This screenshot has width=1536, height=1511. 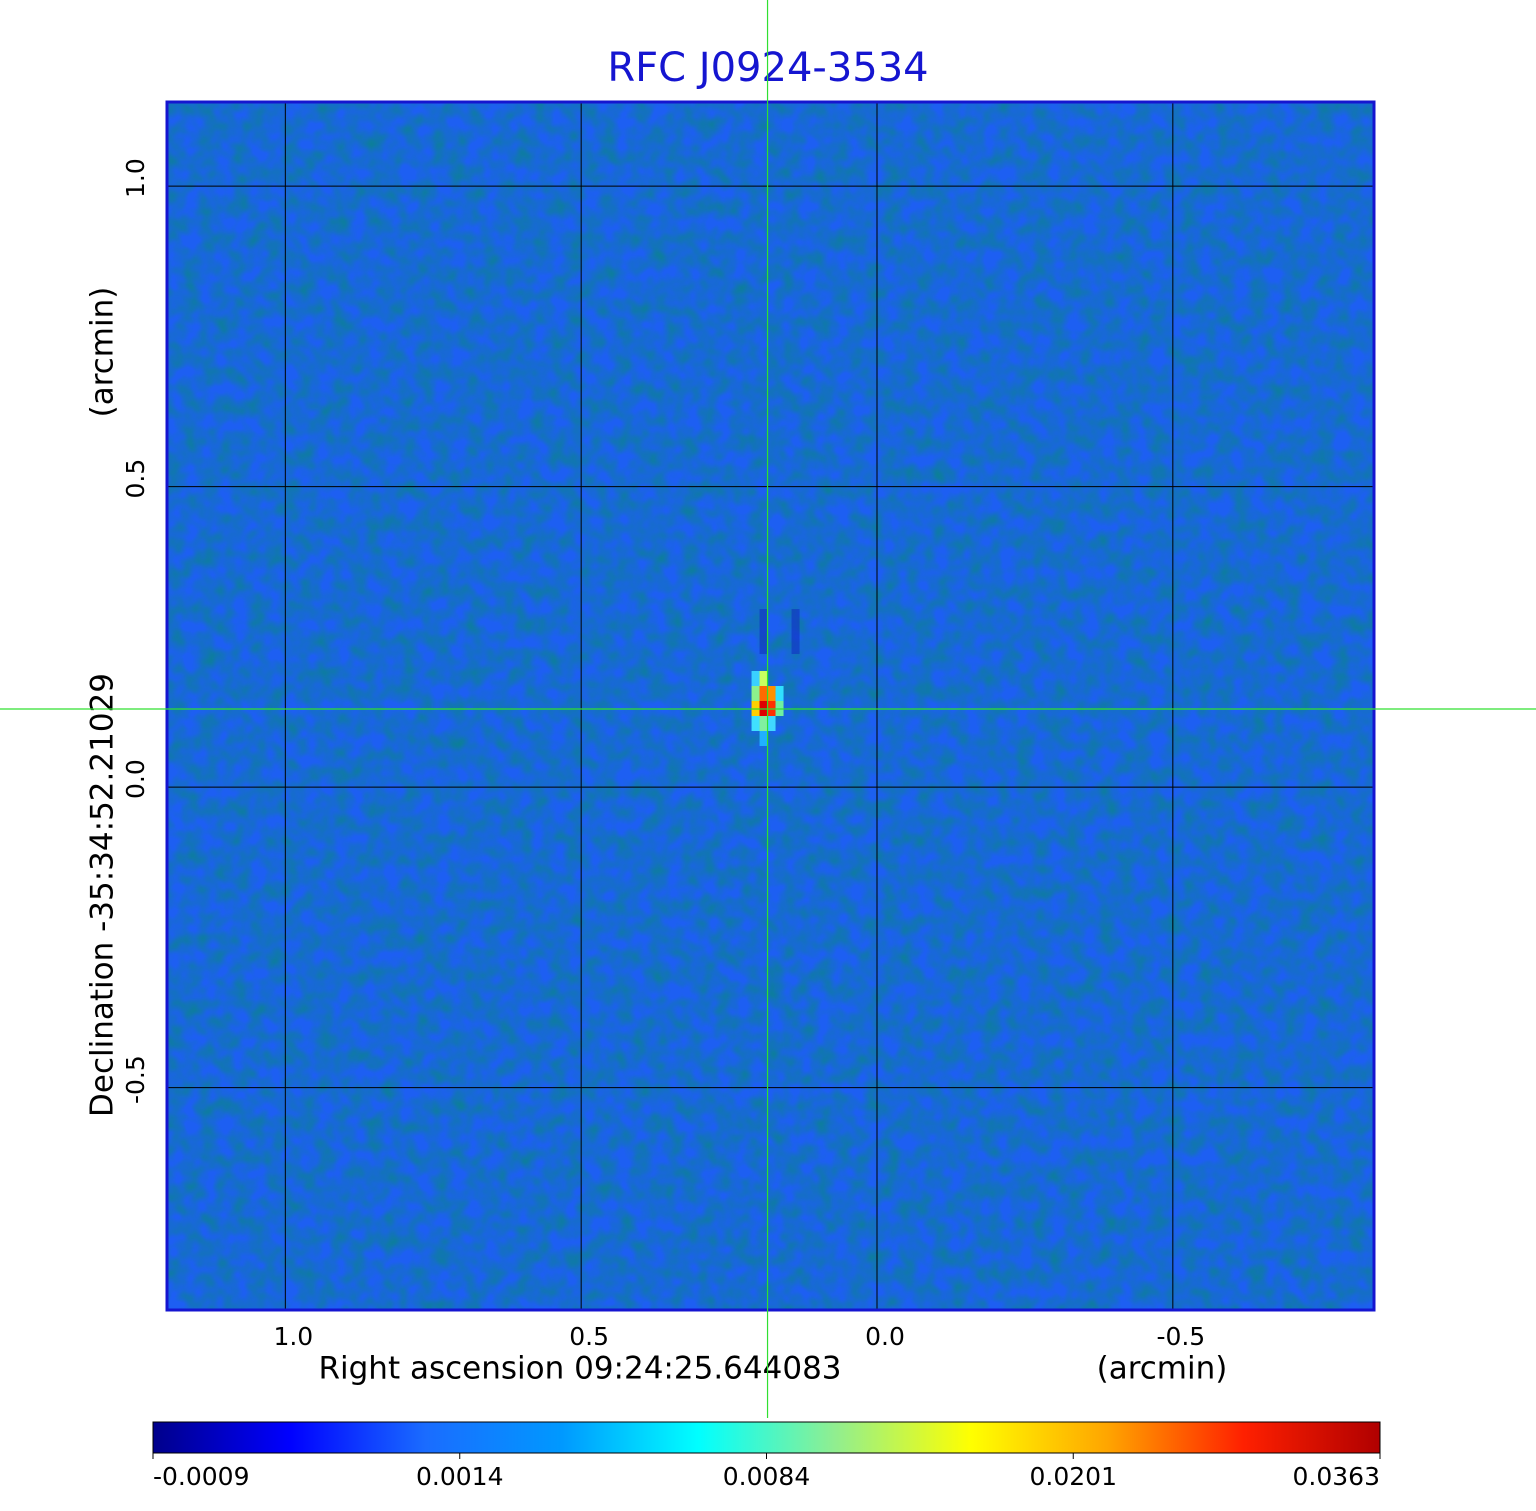 What do you see at coordinates (1336, 1476) in the screenshot?
I see `colorbar-tick-label: 0.0363` at bounding box center [1336, 1476].